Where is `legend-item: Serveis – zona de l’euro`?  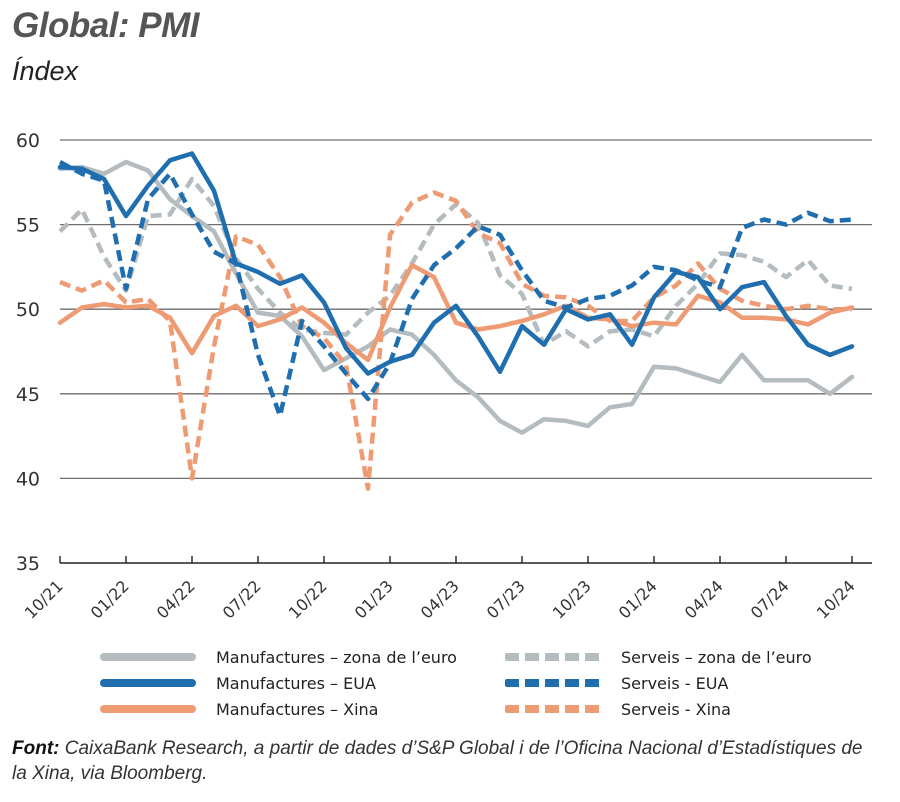 legend-item: Serveis – zona de l’euro is located at coordinates (658, 657).